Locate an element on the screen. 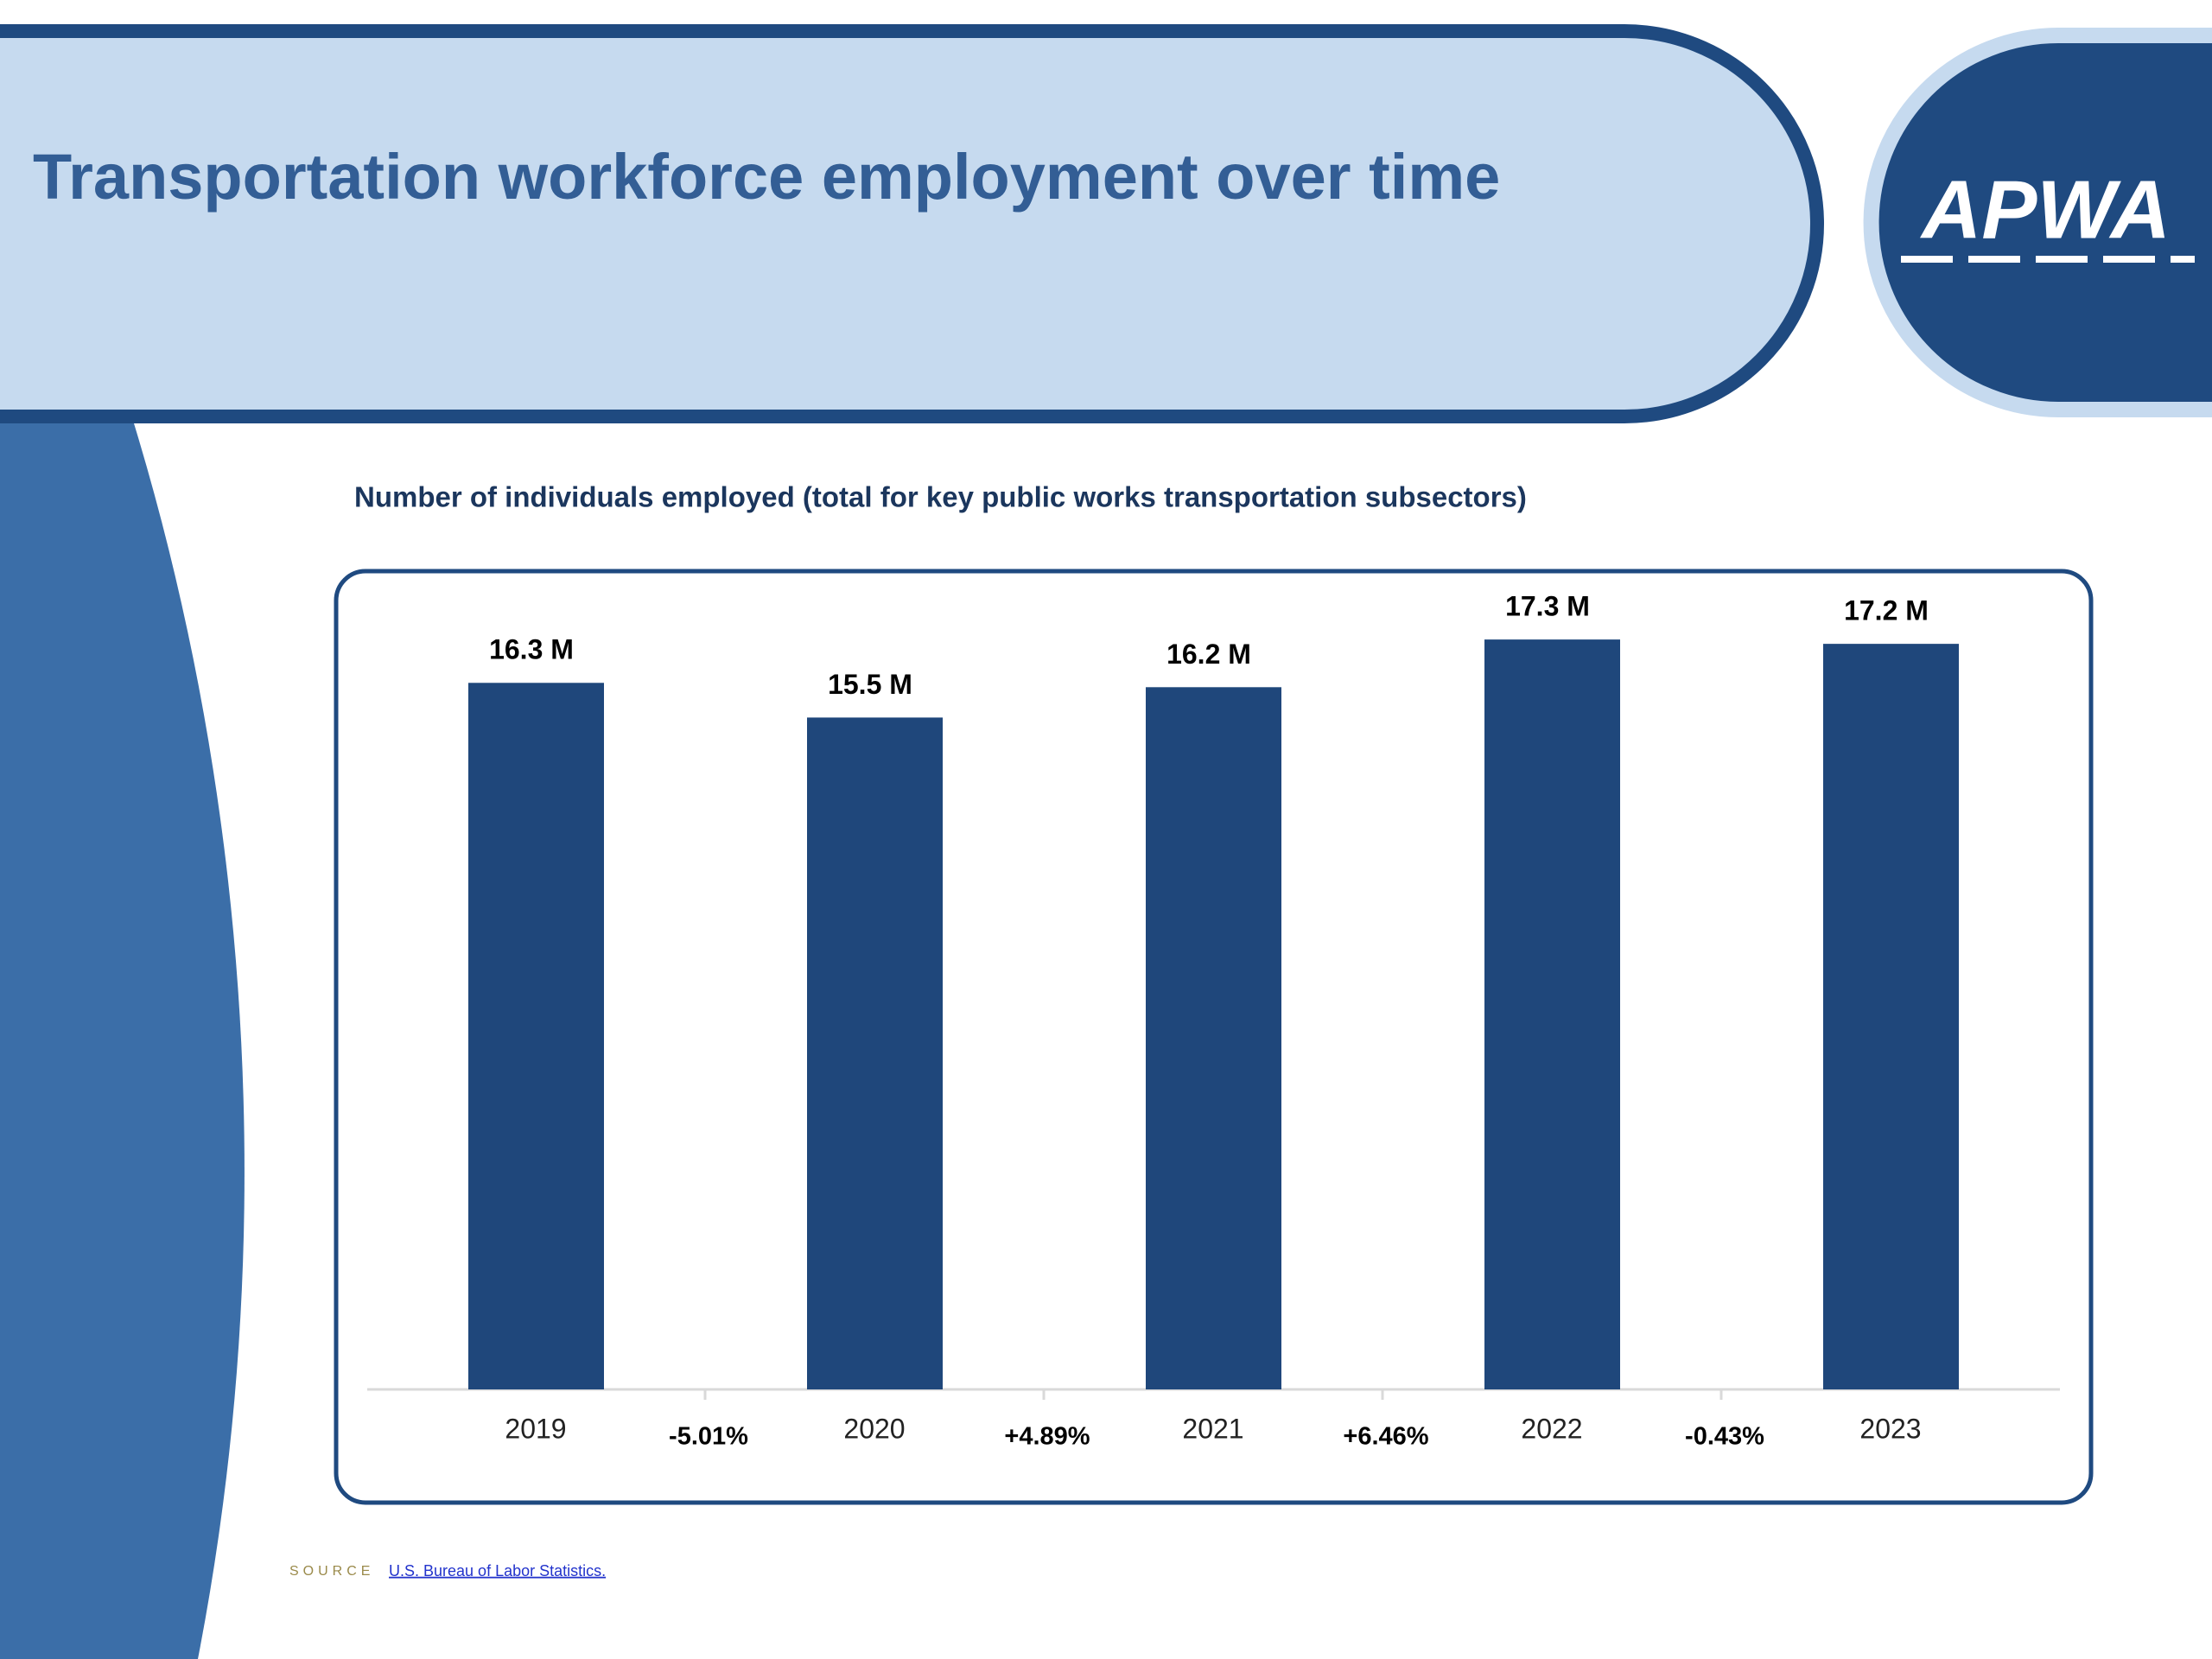  source-label: SOURCE is located at coordinates (331, 1571).